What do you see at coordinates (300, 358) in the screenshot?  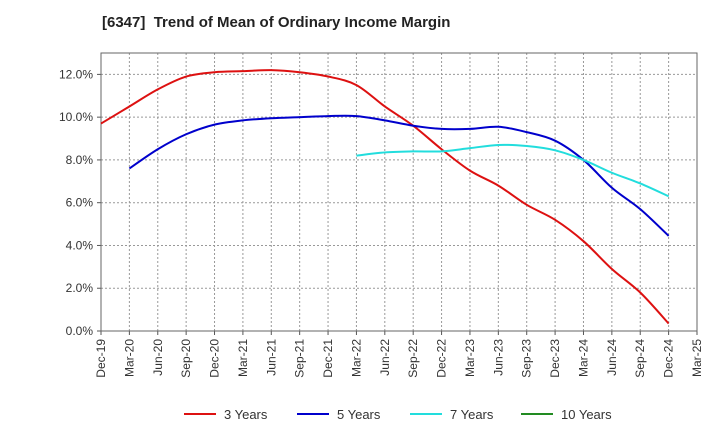 I see `x-tick-label: Sep-21` at bounding box center [300, 358].